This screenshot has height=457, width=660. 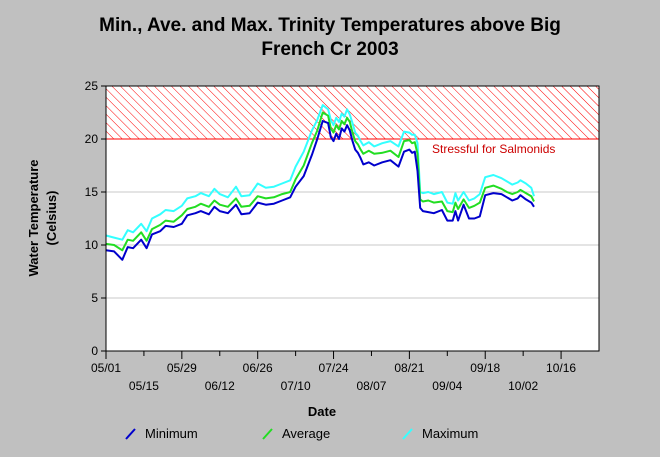 What do you see at coordinates (447, 386) in the screenshot?
I see `x-tick-label: 09/04` at bounding box center [447, 386].